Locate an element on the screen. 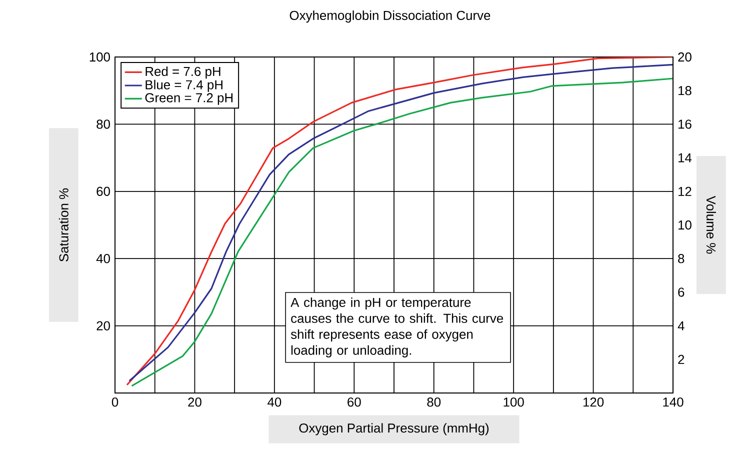 The height and width of the screenshot is (466, 756). annotation: A change in pH or temperature causes the curve to shift. This curve shift represents ease of oxygen loading or unloading. is located at coordinates (397, 327).